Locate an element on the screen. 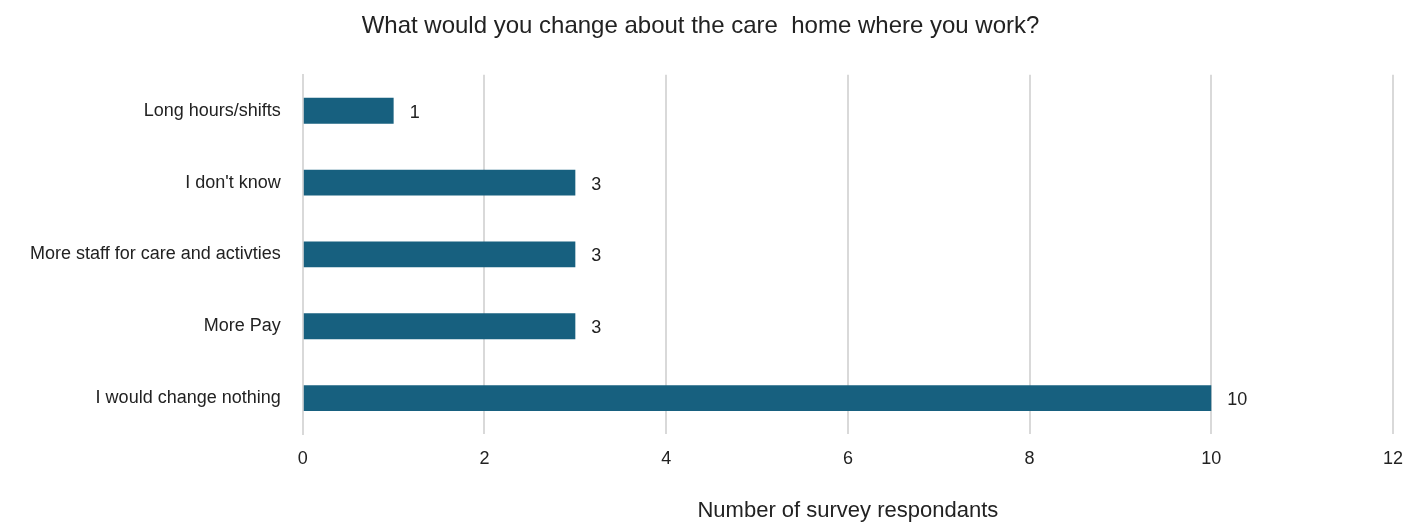  x-tick-label: 12 is located at coordinates (1393, 457).